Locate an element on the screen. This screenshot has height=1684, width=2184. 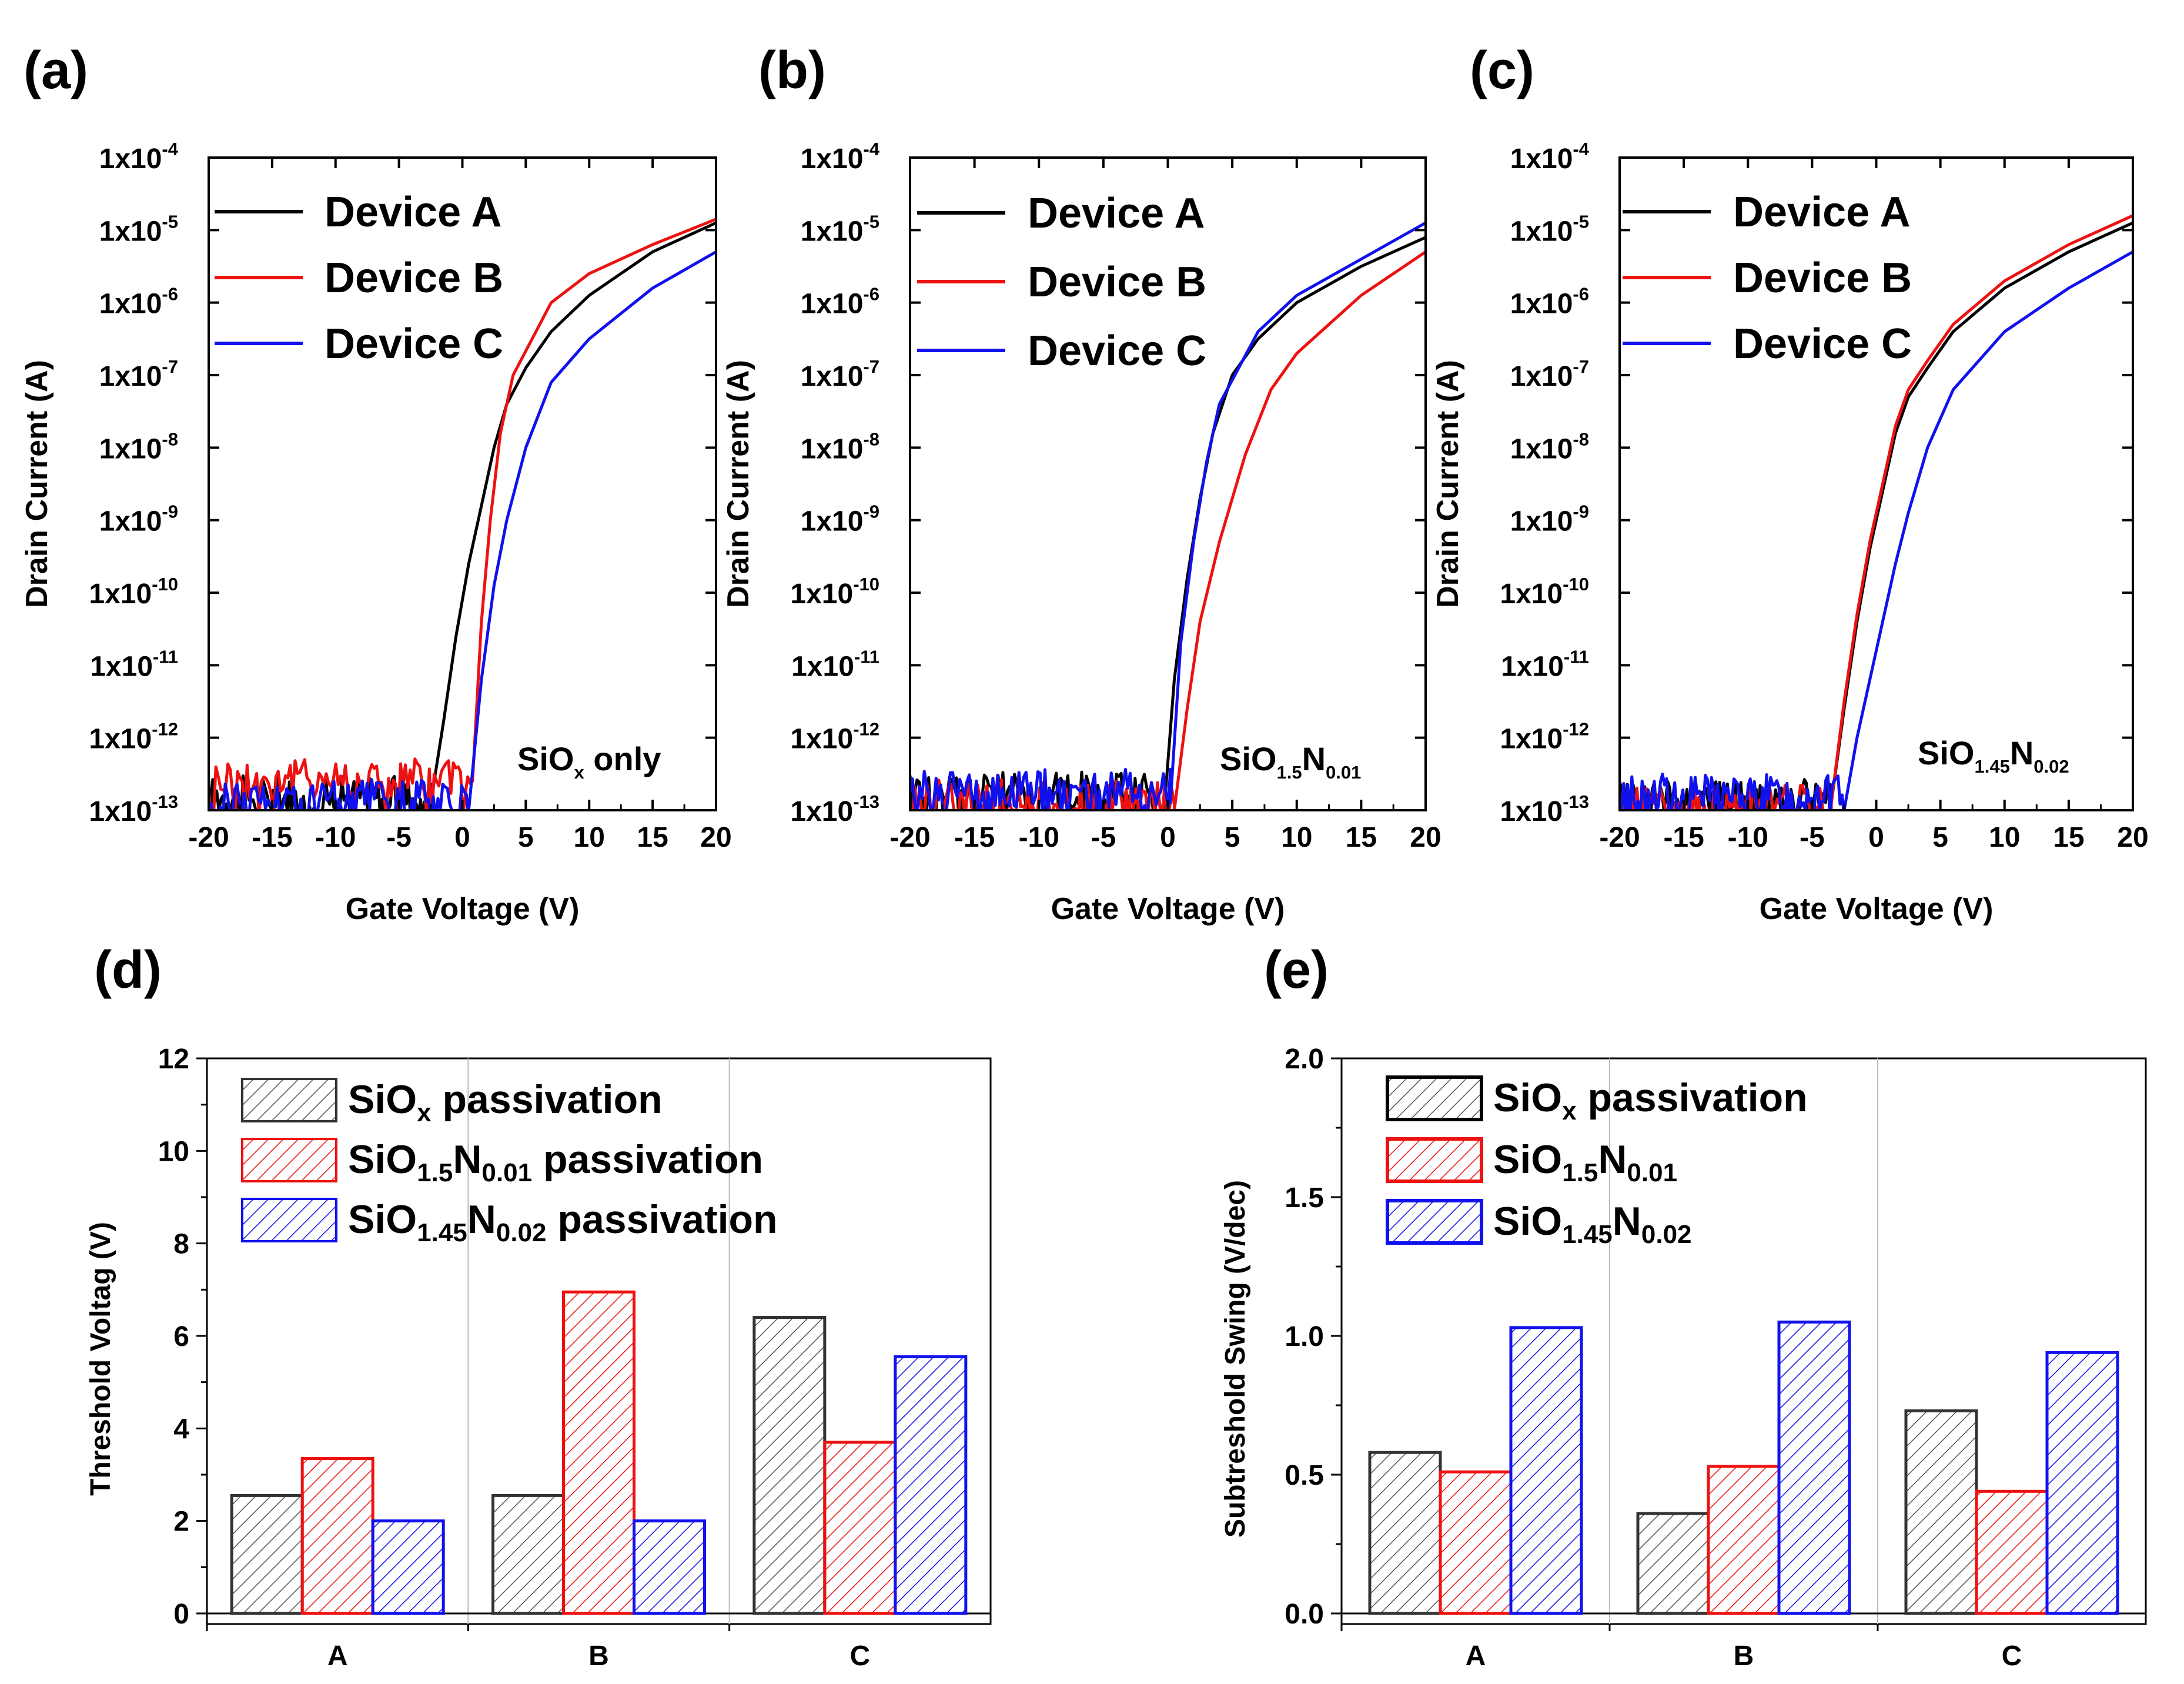
legend-e-label-1: SiOx passivation is located at coordinates (1650, 1100).